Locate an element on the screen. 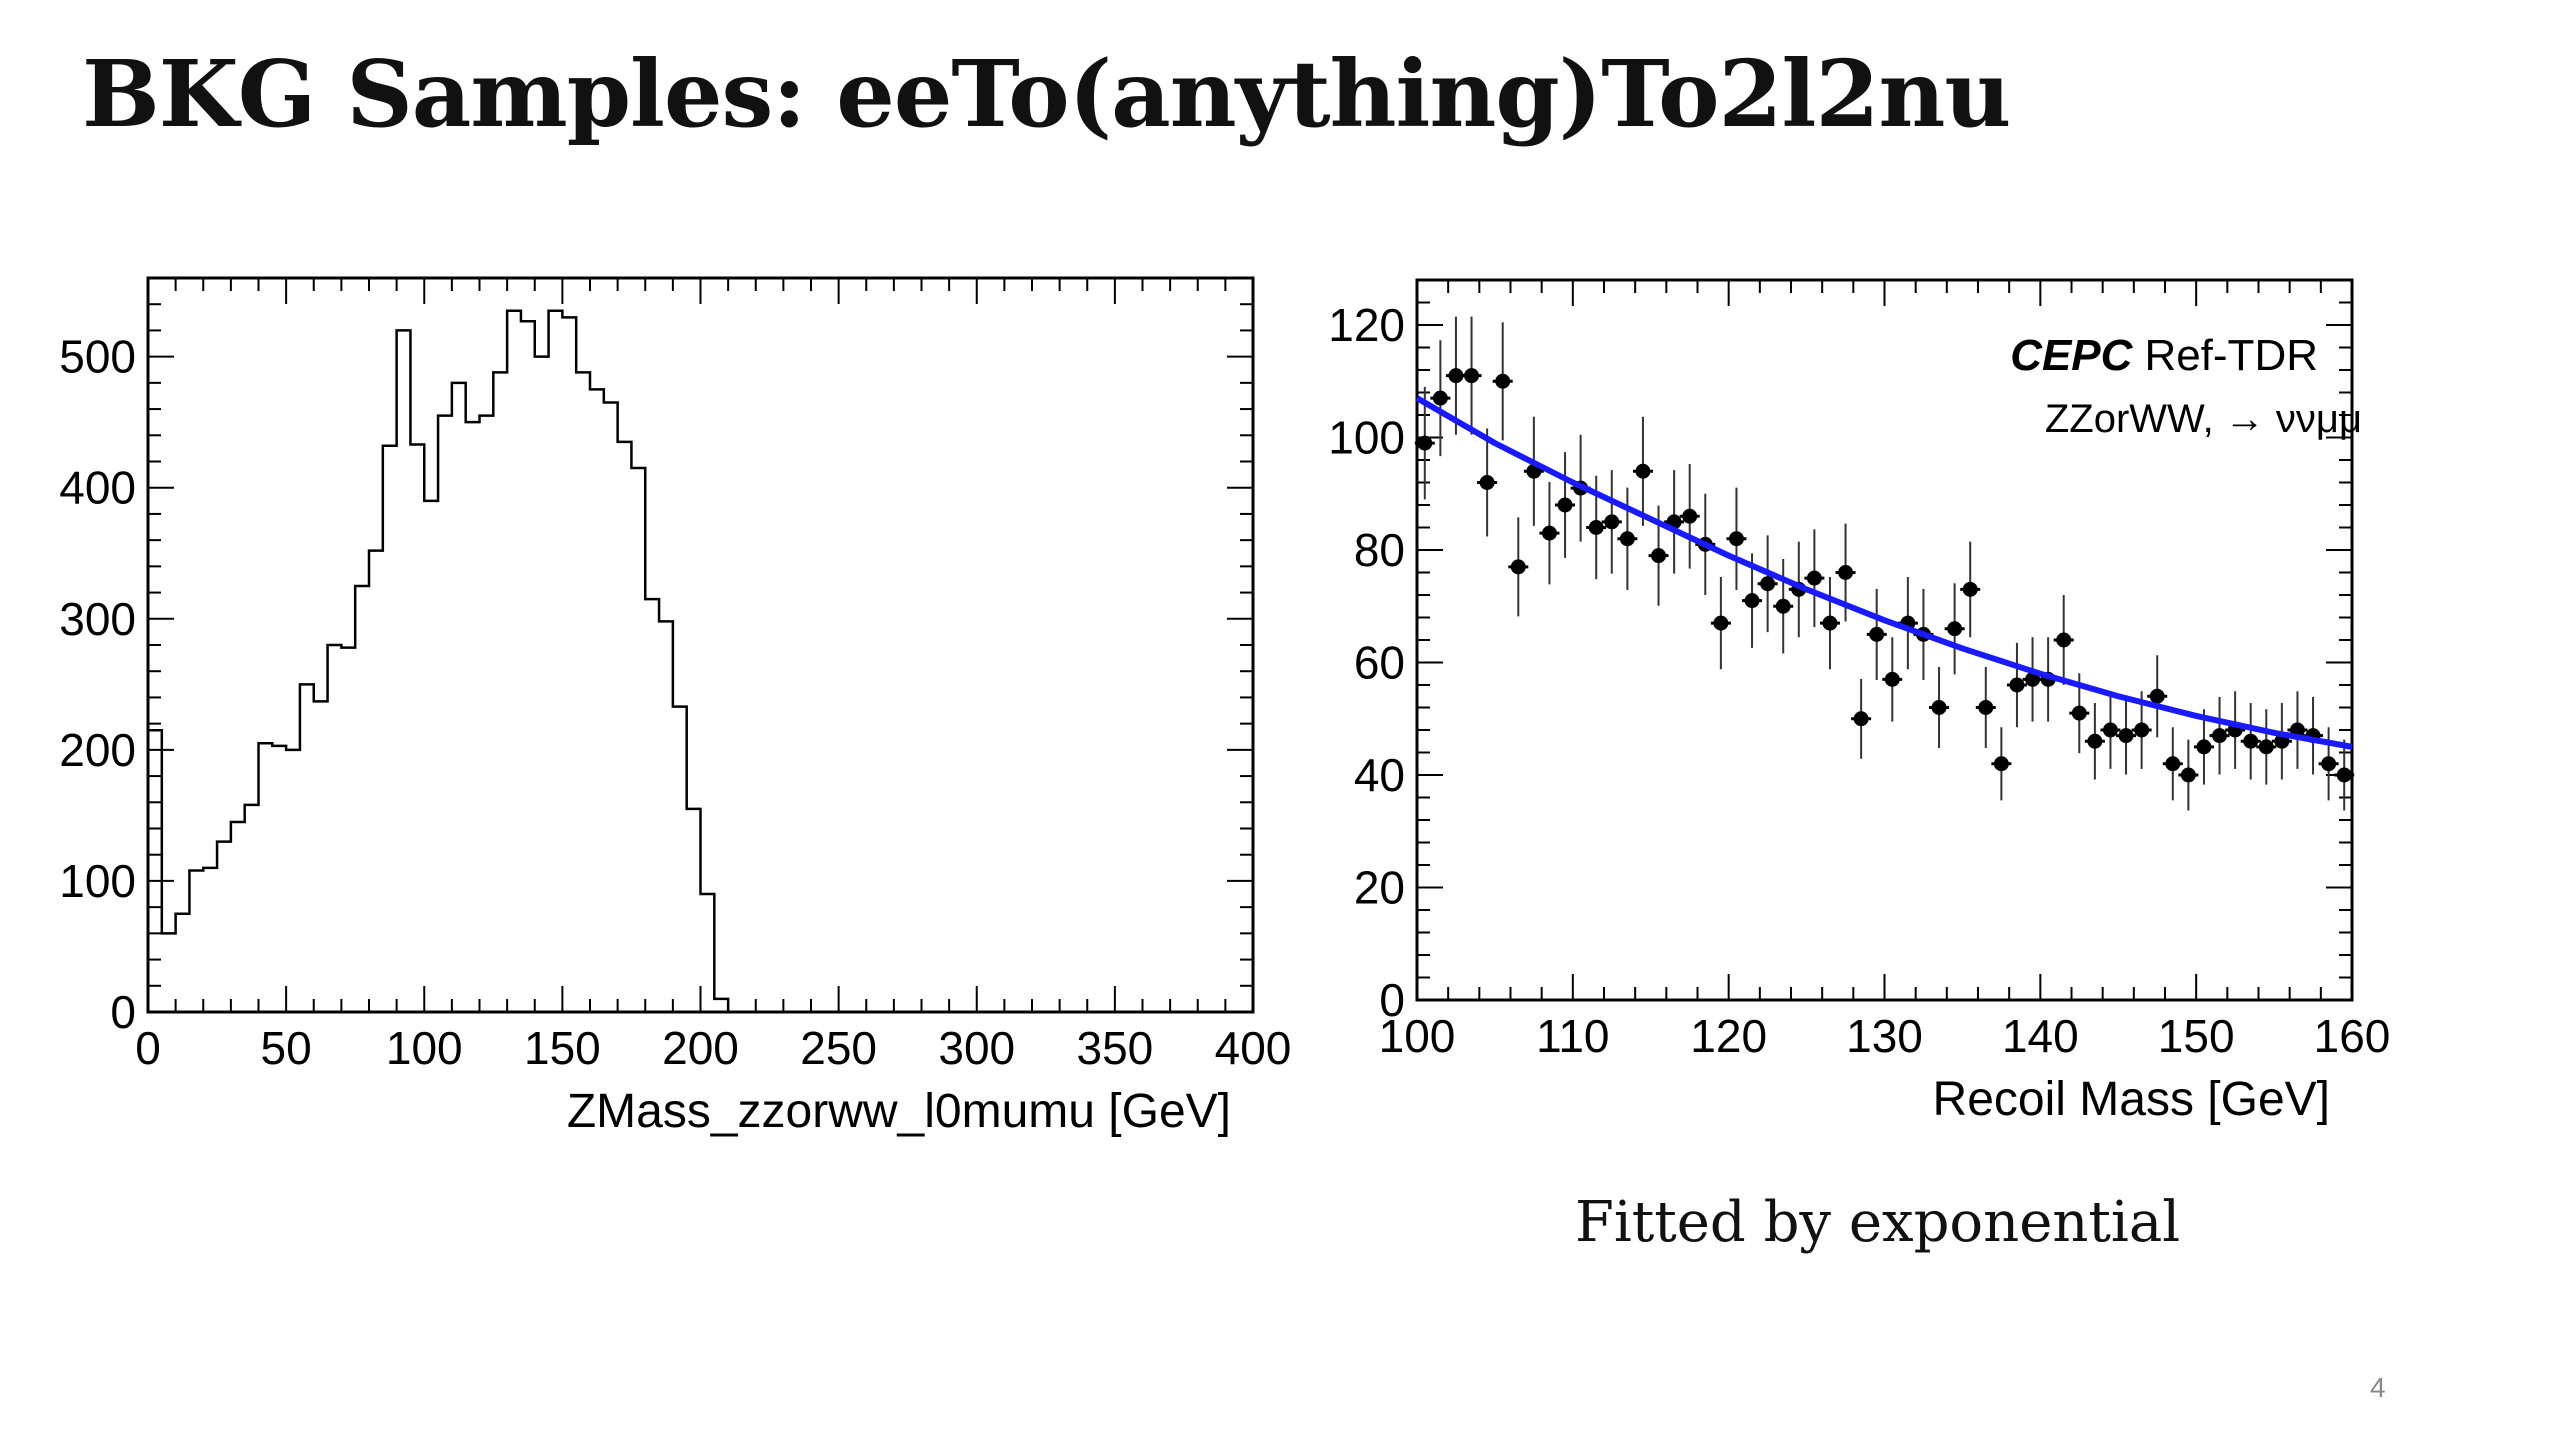  y-tick-label: 120 is located at coordinates (1366, 325).